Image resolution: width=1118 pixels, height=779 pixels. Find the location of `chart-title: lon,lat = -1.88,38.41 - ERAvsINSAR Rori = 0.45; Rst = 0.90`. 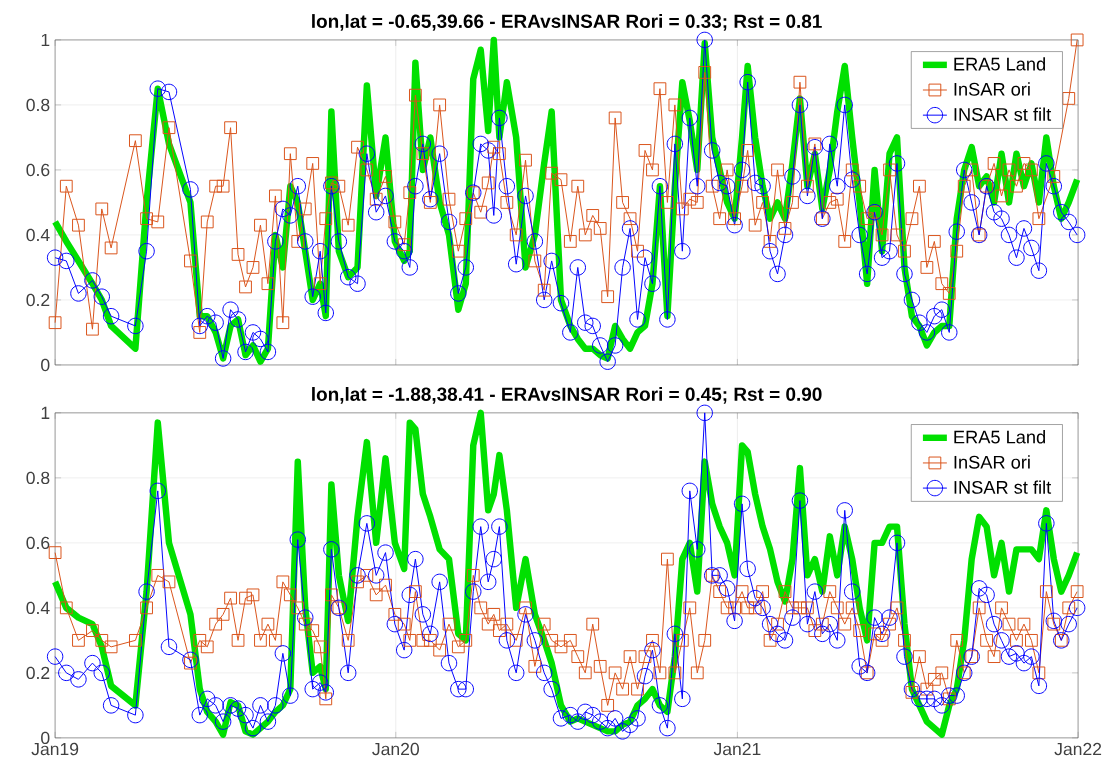

chart-title: lon,lat = -1.88,38.41 - ERAvsINSAR Rori = 0.45; Rst = 0.90 is located at coordinates (567, 395).